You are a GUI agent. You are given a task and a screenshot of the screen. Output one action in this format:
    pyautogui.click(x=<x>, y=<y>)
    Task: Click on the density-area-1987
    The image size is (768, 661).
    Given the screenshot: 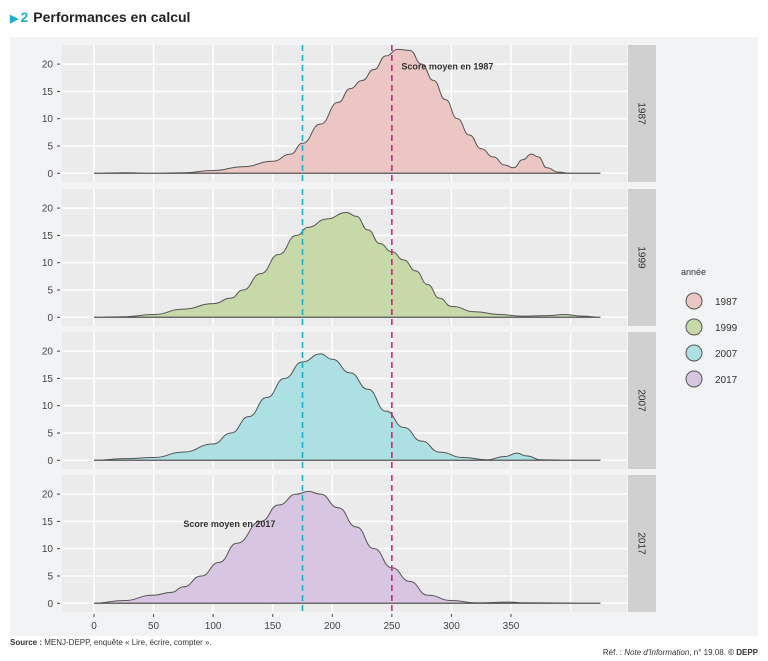 What is the action you would take?
    pyautogui.click(x=347, y=111)
    